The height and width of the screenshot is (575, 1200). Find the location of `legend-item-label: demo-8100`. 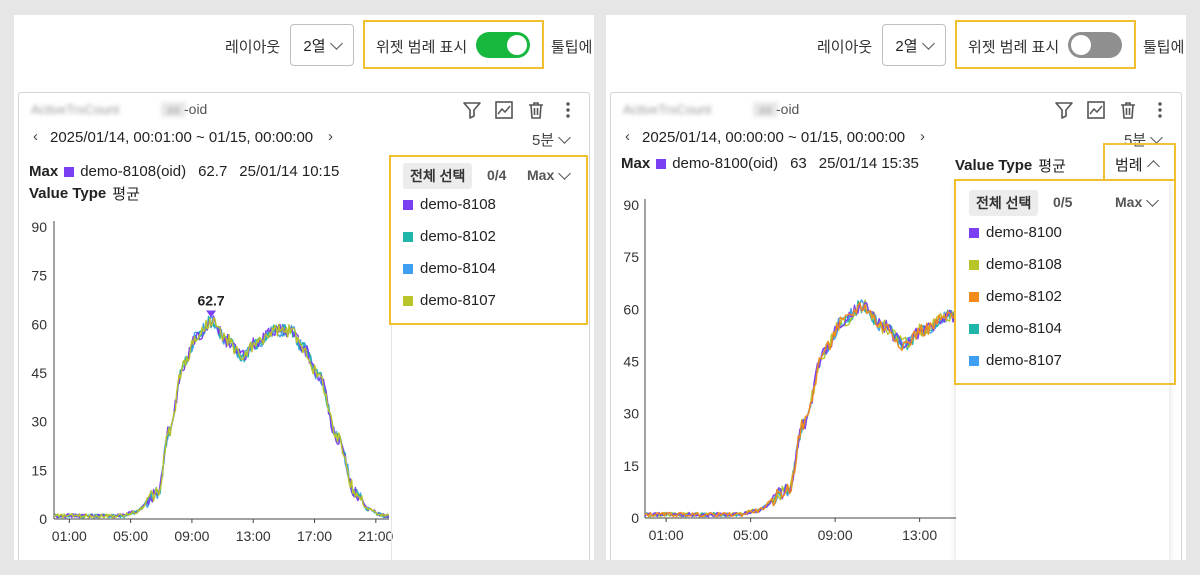

legend-item-label: demo-8100 is located at coordinates (1024, 232).